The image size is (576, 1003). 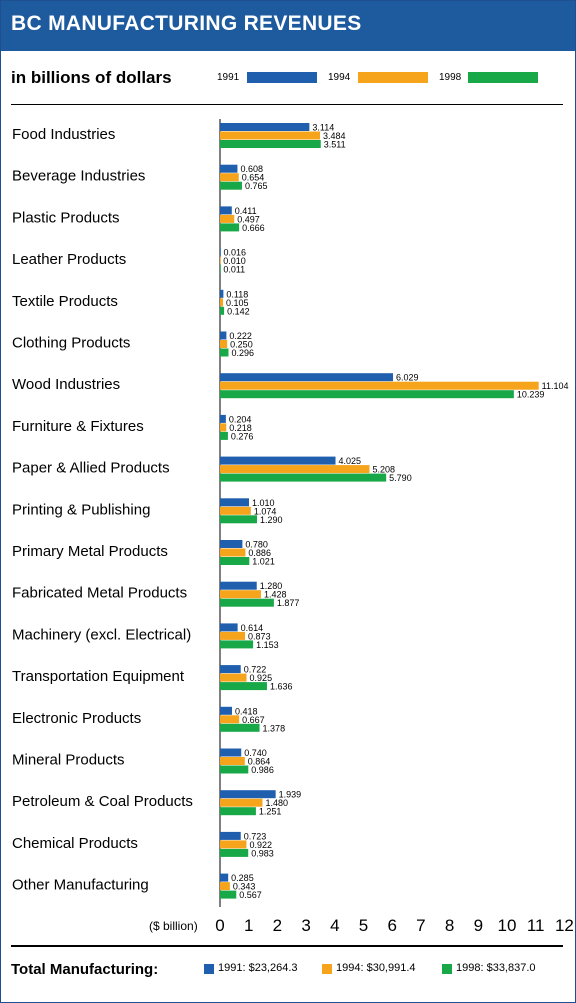 What do you see at coordinates (251, 169) in the screenshot?
I see `data-label-1991: 0.608` at bounding box center [251, 169].